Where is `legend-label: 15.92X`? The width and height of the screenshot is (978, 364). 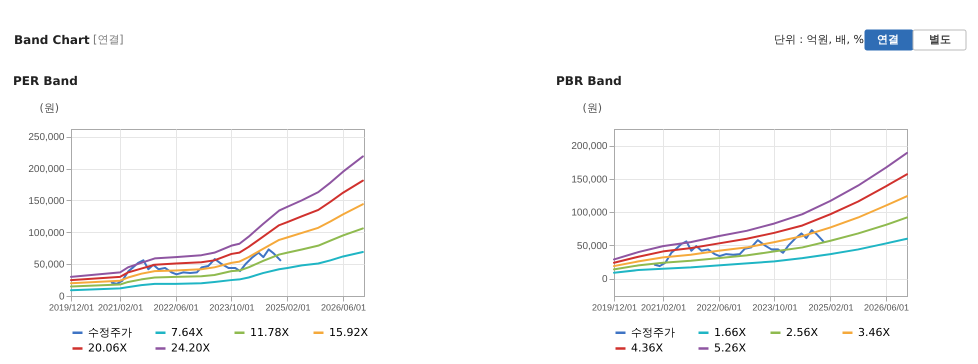
legend-label: 15.92X is located at coordinates (348, 332).